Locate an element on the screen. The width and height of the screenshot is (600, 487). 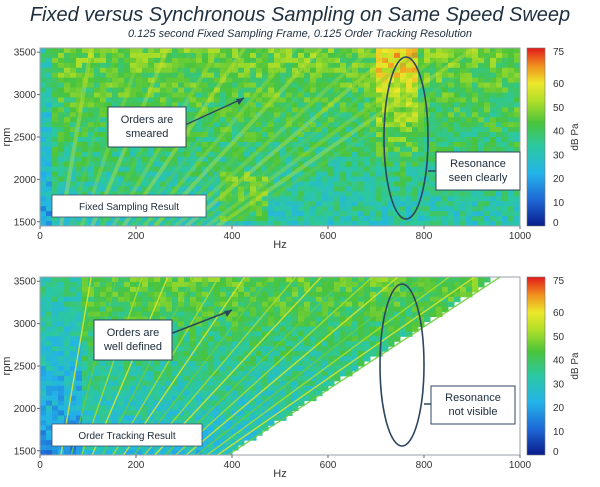
label-box-result: Fixed Sampling Result is located at coordinates (129, 206).